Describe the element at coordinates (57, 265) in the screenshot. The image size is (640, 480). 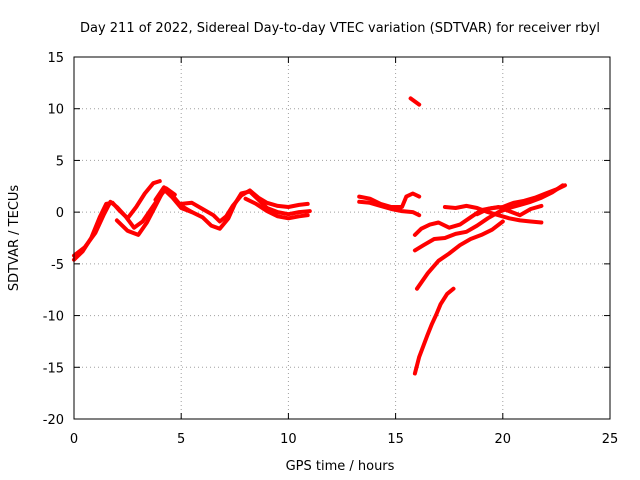
I see `y-tick-label: -5` at that location.